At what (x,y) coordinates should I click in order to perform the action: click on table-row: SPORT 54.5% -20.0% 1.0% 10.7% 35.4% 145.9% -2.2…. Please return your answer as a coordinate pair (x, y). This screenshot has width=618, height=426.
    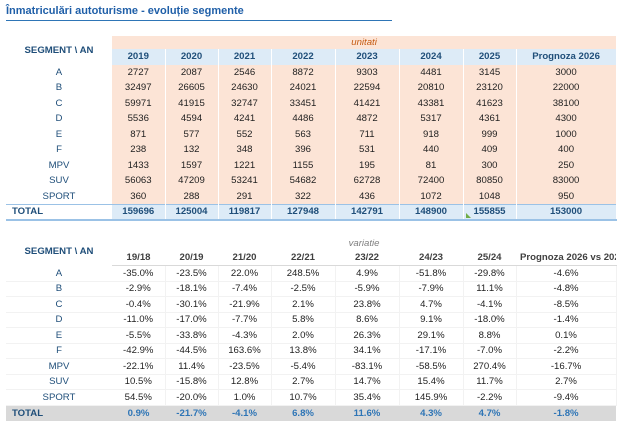
    Looking at the image, I should click on (311, 397).